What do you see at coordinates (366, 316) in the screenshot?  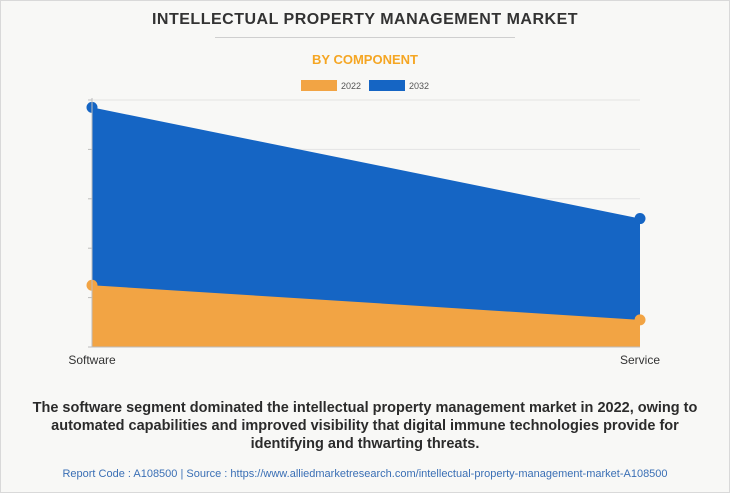 I see `area-series-2022` at bounding box center [366, 316].